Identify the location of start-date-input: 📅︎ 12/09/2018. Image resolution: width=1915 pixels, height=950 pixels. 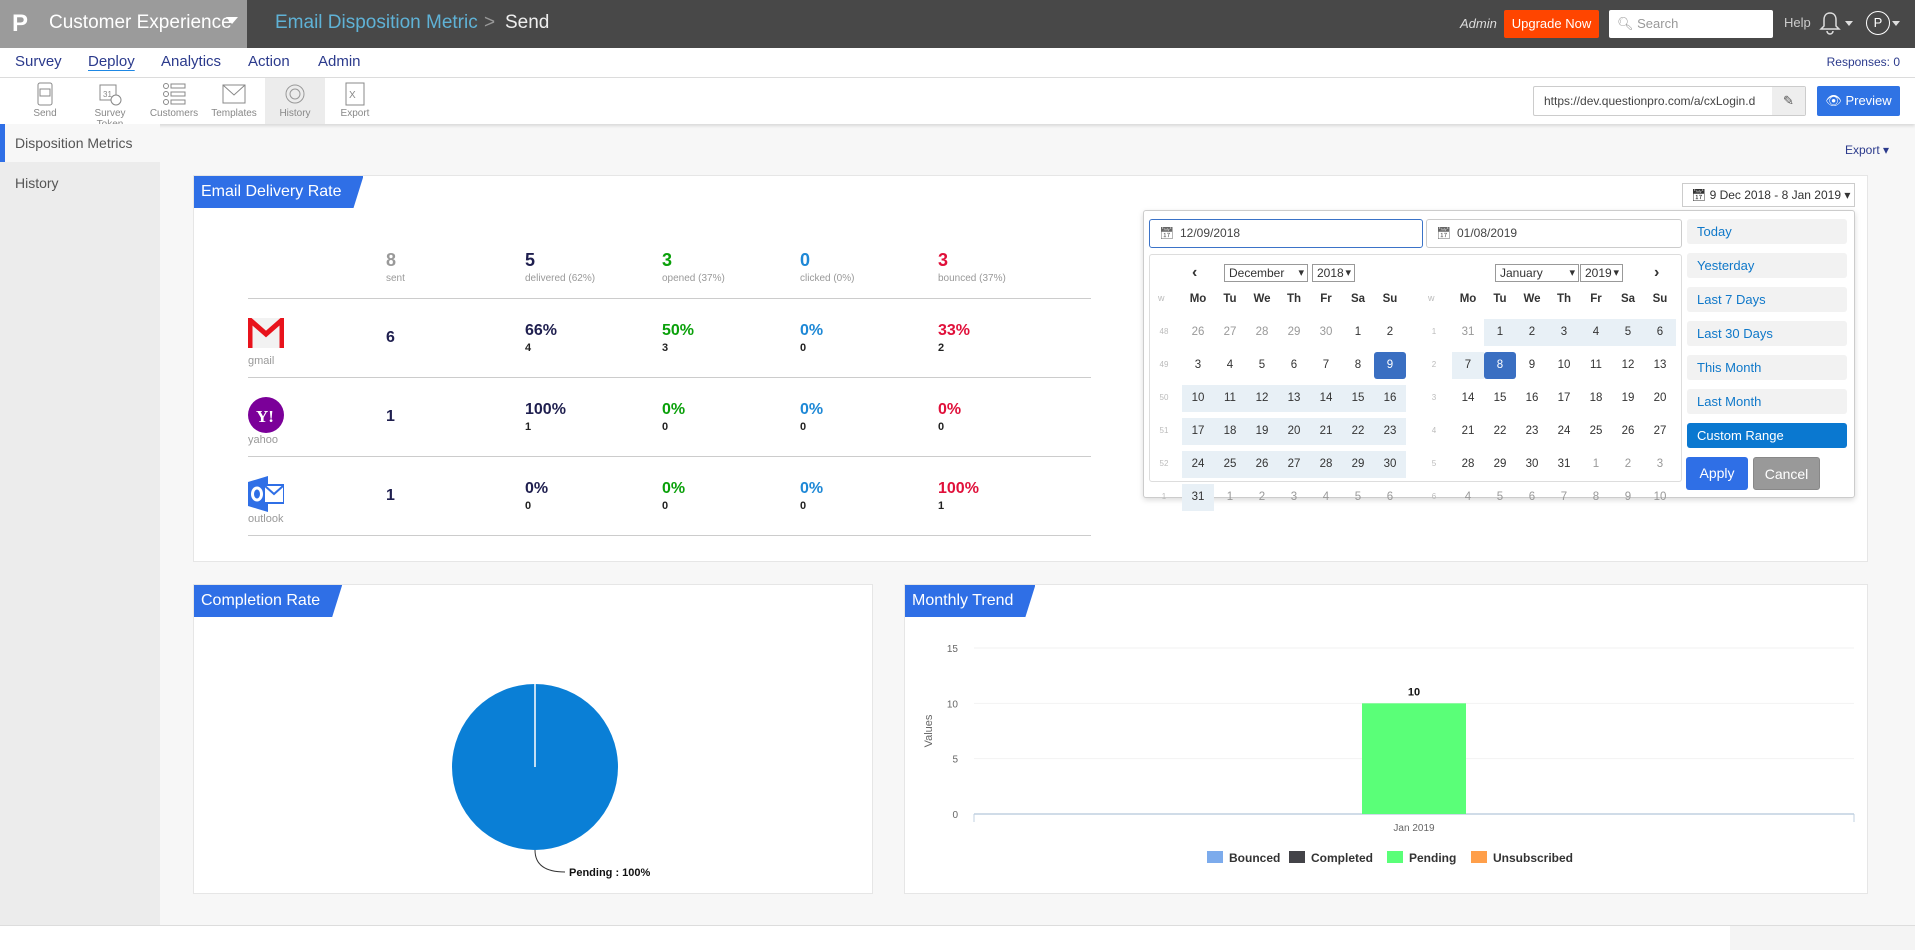
(1286, 233).